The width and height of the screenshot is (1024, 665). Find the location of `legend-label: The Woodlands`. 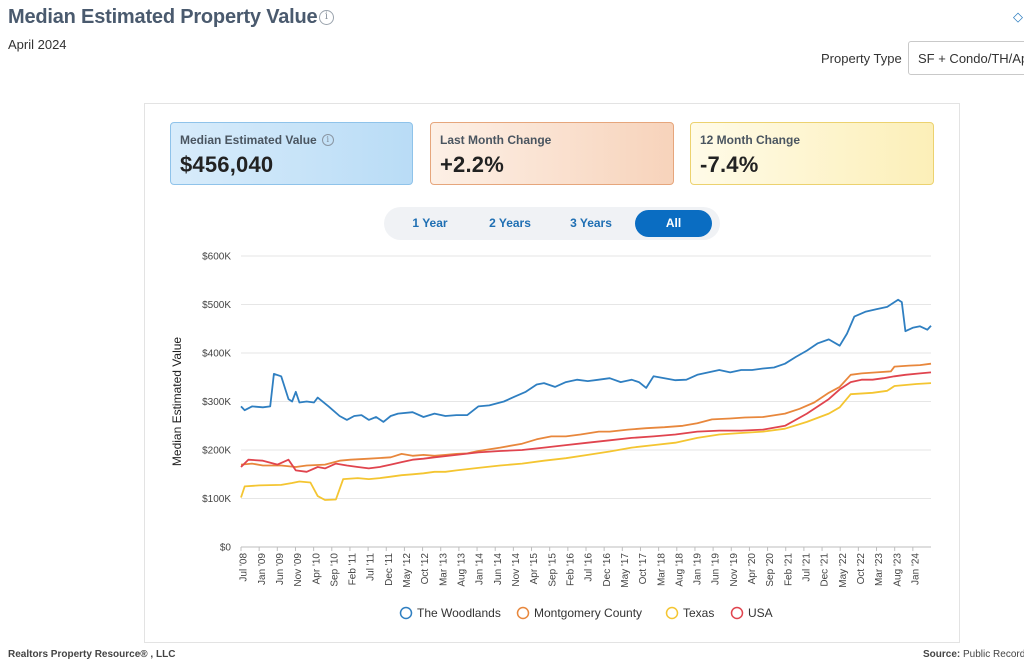

legend-label: The Woodlands is located at coordinates (459, 613).